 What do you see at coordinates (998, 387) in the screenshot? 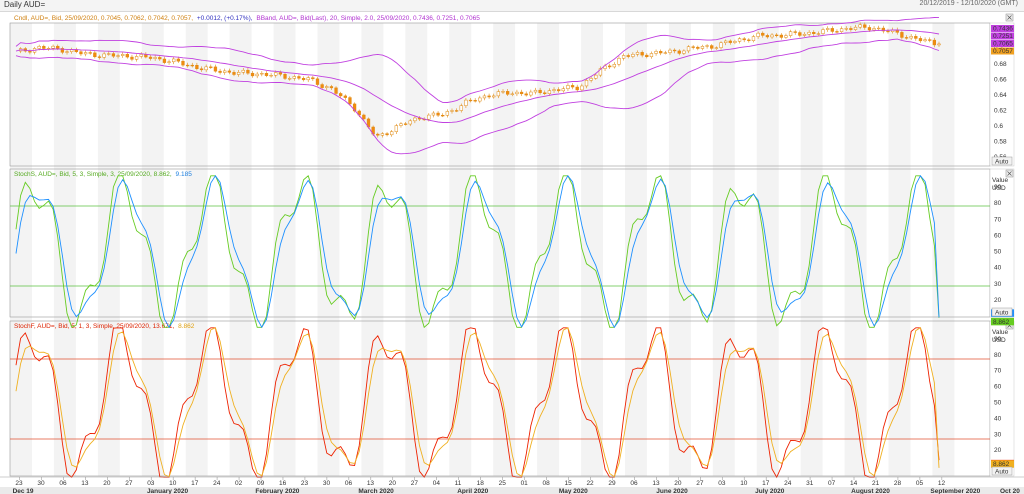
I see `fast-y-tick: 60` at bounding box center [998, 387].